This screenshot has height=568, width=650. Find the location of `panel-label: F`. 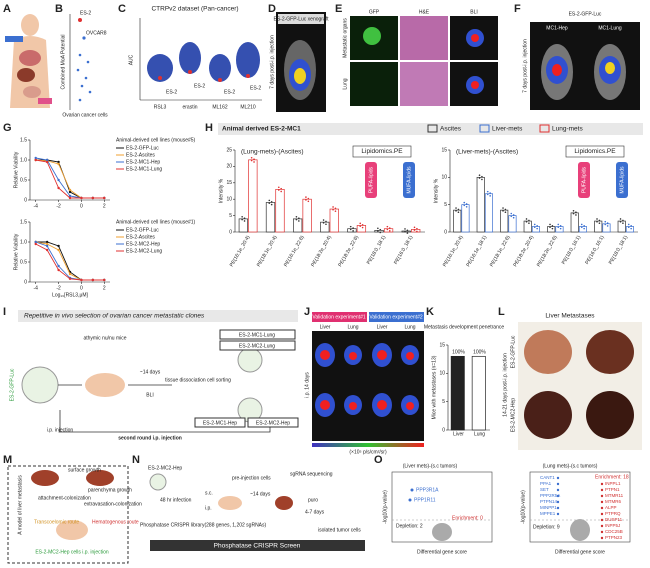

panel-label: F is located at coordinates (517, 9).